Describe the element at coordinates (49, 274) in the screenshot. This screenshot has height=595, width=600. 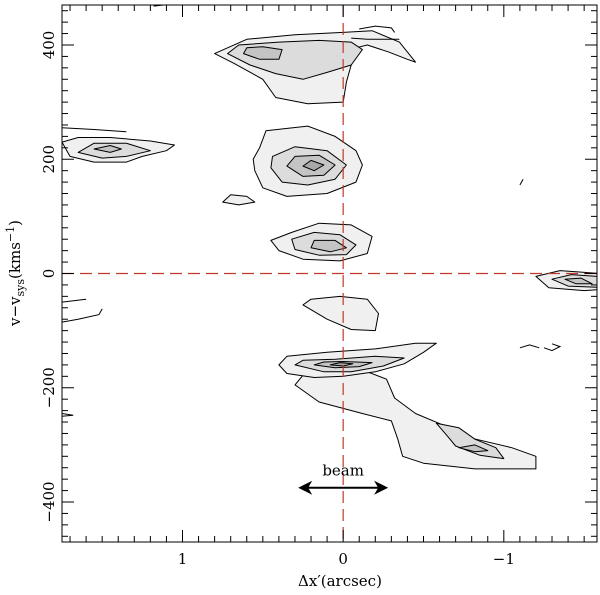
I see `y-tick-label: 0` at that location.